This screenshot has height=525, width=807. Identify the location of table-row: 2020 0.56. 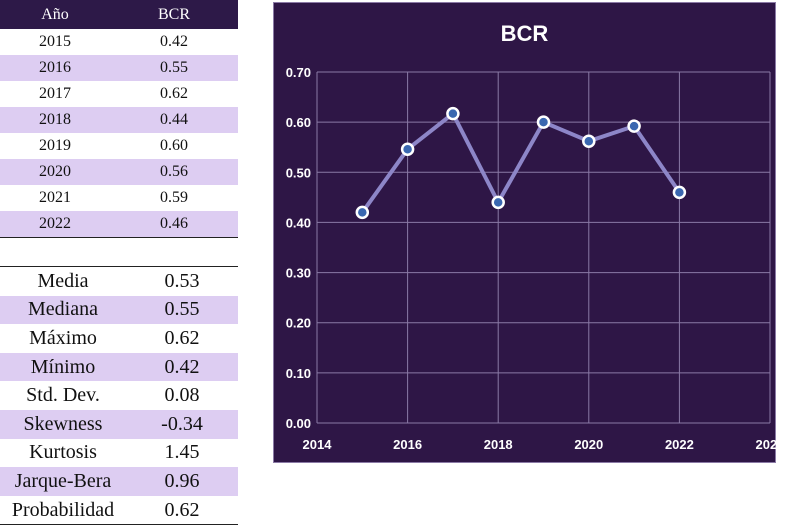
(119, 172).